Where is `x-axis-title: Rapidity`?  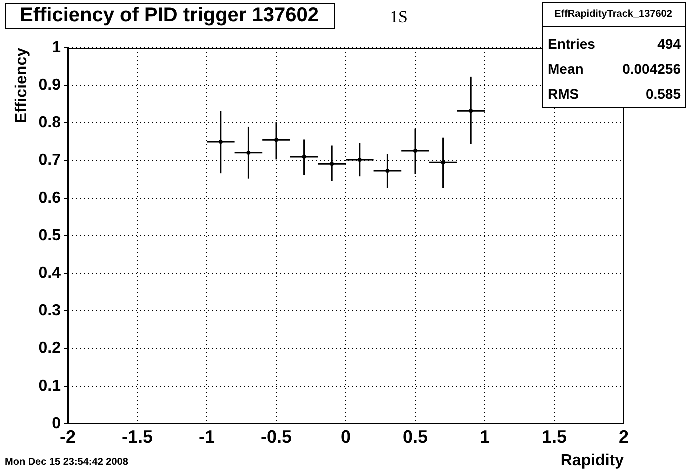 x-axis-title: Rapidity is located at coordinates (592, 461).